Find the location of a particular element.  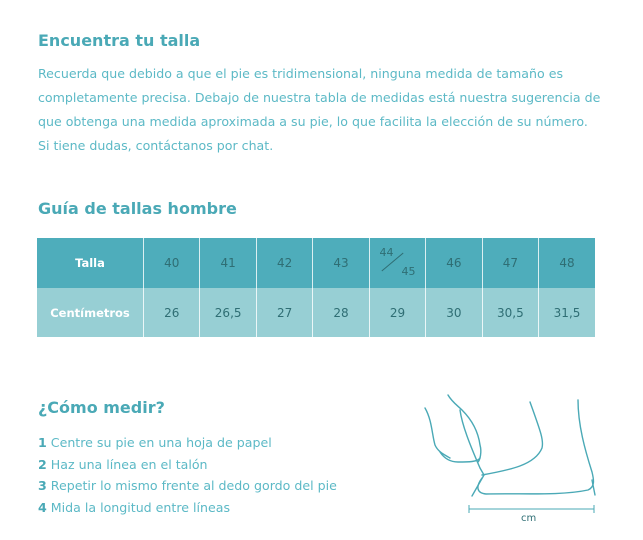

cm-cell: 26 is located at coordinates (171, 312).